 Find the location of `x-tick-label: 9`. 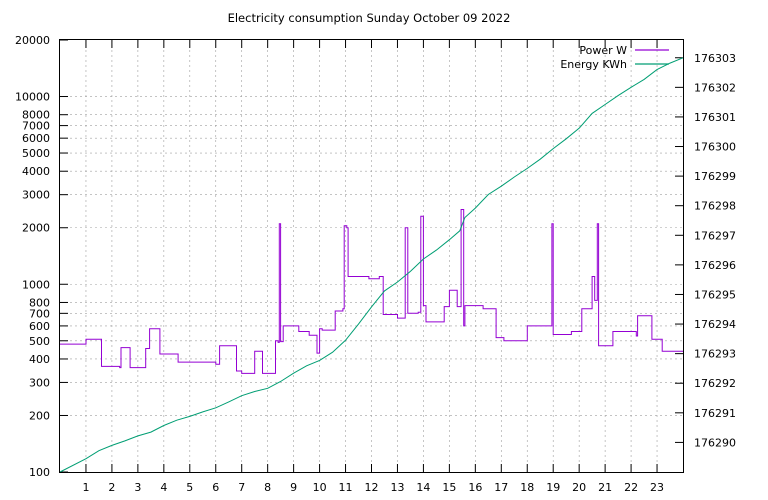

x-tick-label: 9 is located at coordinates (293, 487).